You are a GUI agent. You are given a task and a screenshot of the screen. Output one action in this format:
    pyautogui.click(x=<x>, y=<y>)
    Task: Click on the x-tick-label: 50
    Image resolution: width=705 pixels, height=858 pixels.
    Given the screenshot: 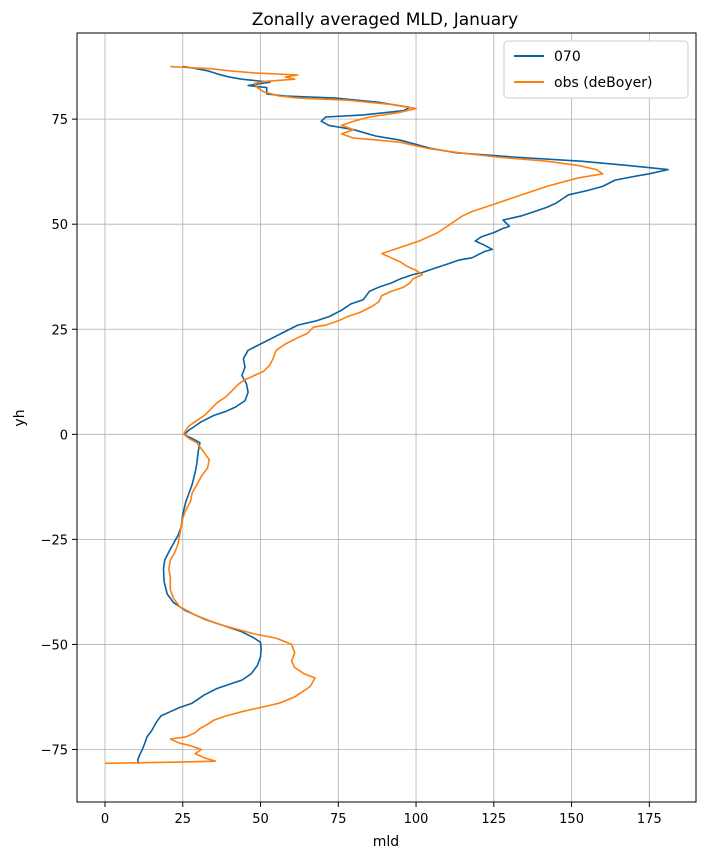 What is the action you would take?
    pyautogui.click(x=260, y=819)
    